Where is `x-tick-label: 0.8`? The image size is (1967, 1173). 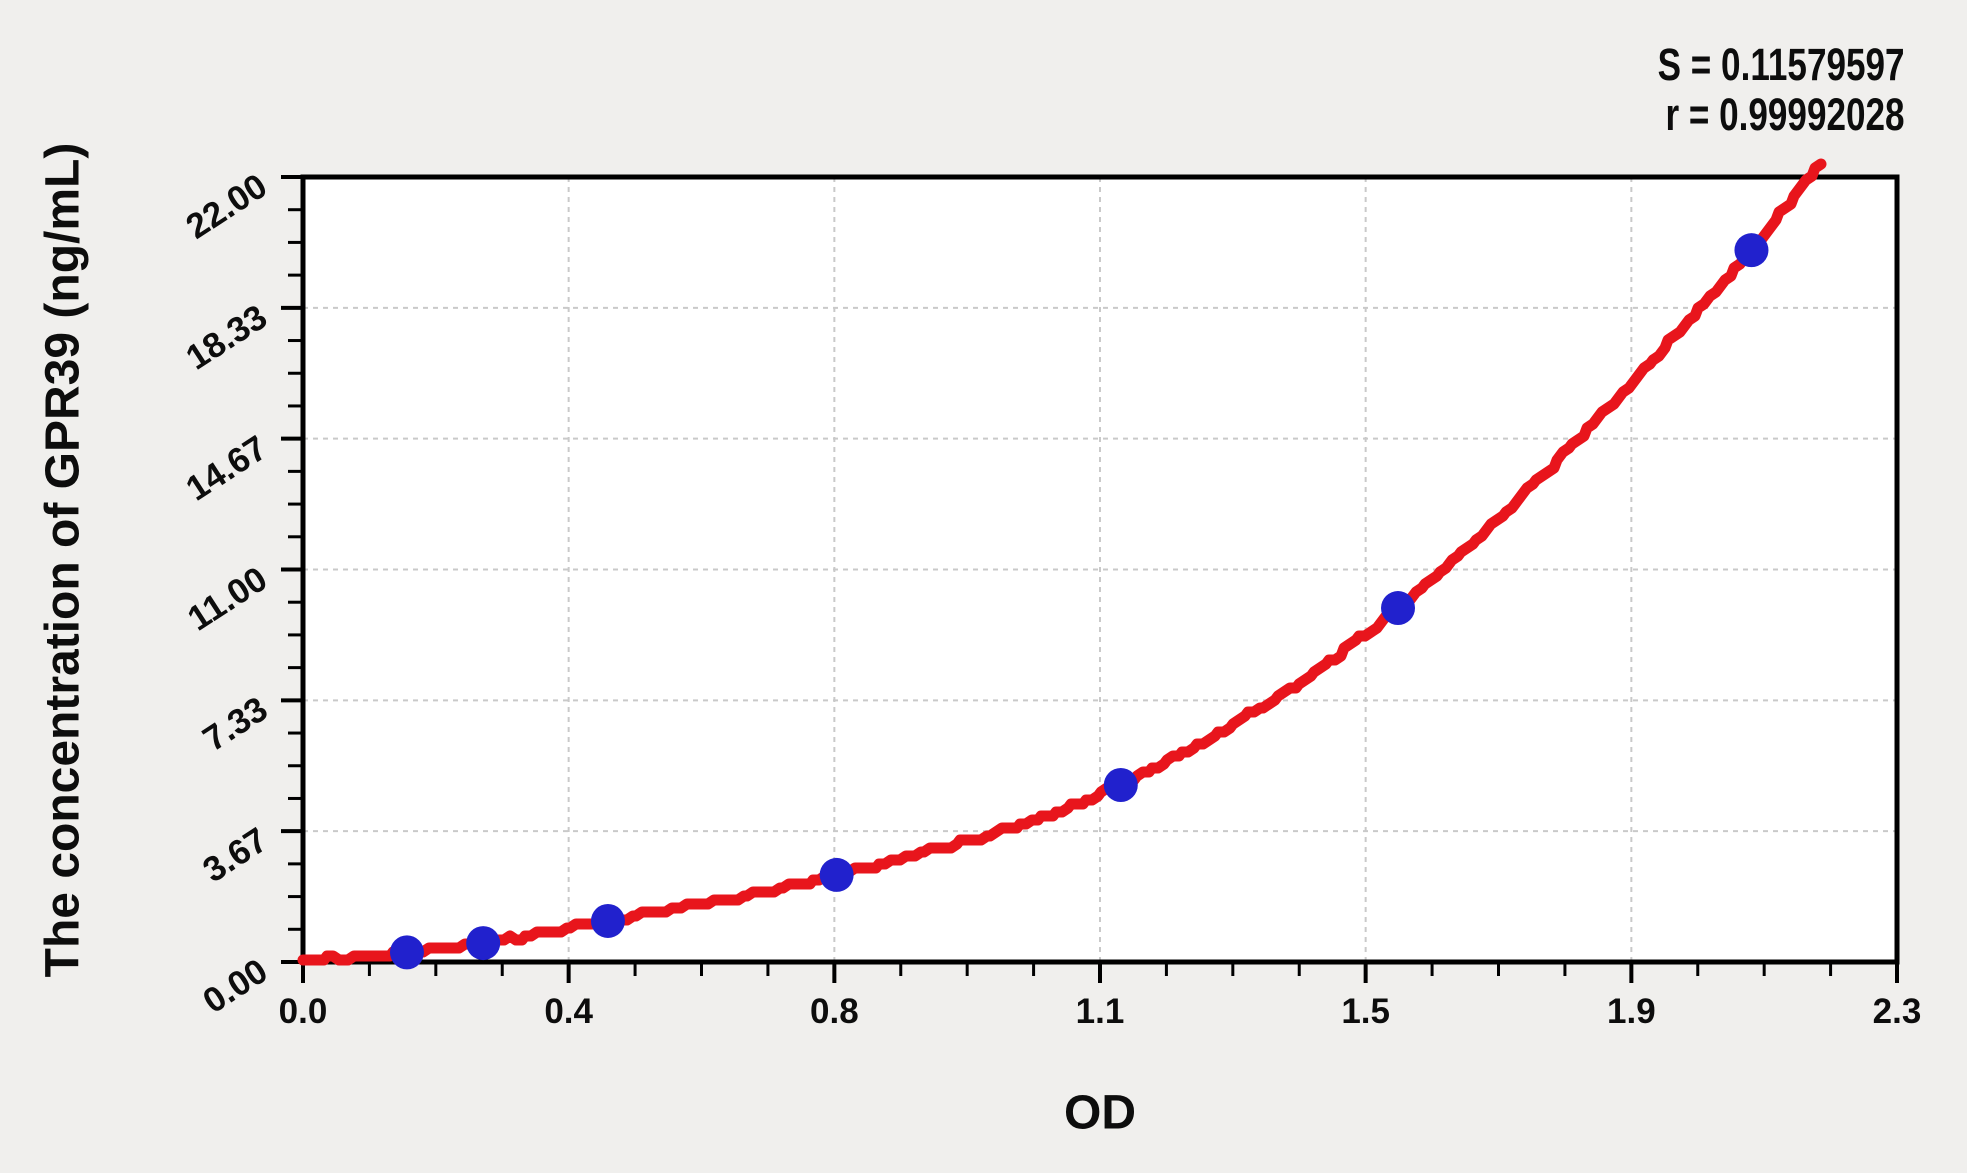 x-tick-label: 0.8 is located at coordinates (834, 1011).